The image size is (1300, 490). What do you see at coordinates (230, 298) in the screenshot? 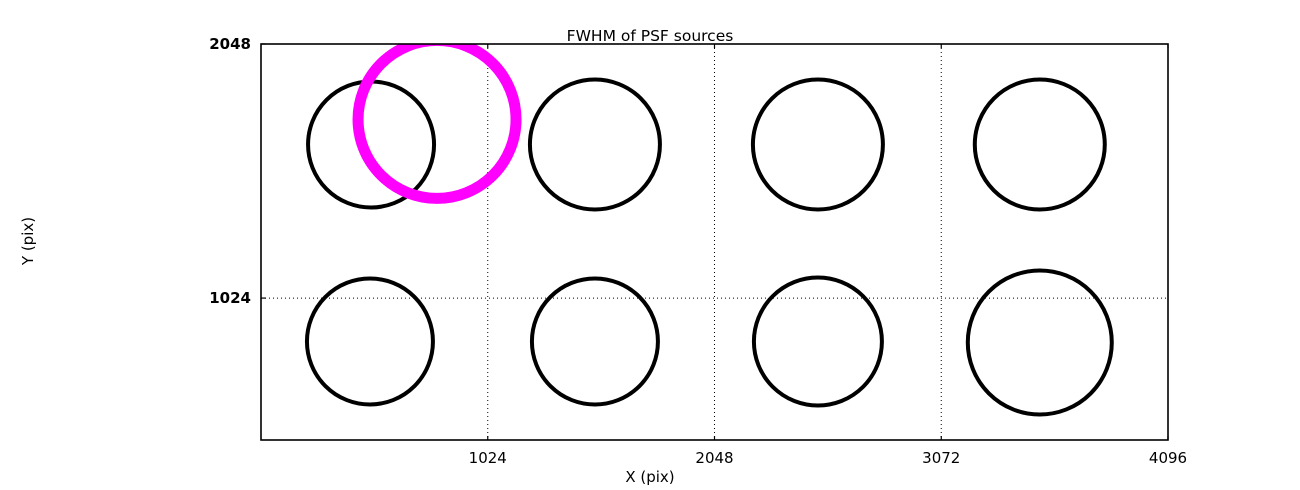
I see `y-tick-label-1024: 1024` at bounding box center [230, 298].